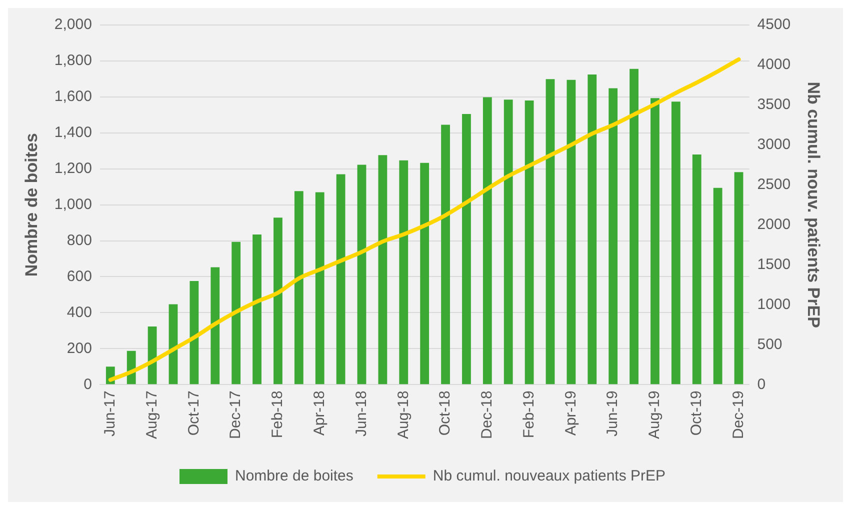  What do you see at coordinates (774, 145) in the screenshot?
I see `y2-tick-label: 3000` at bounding box center [774, 145].